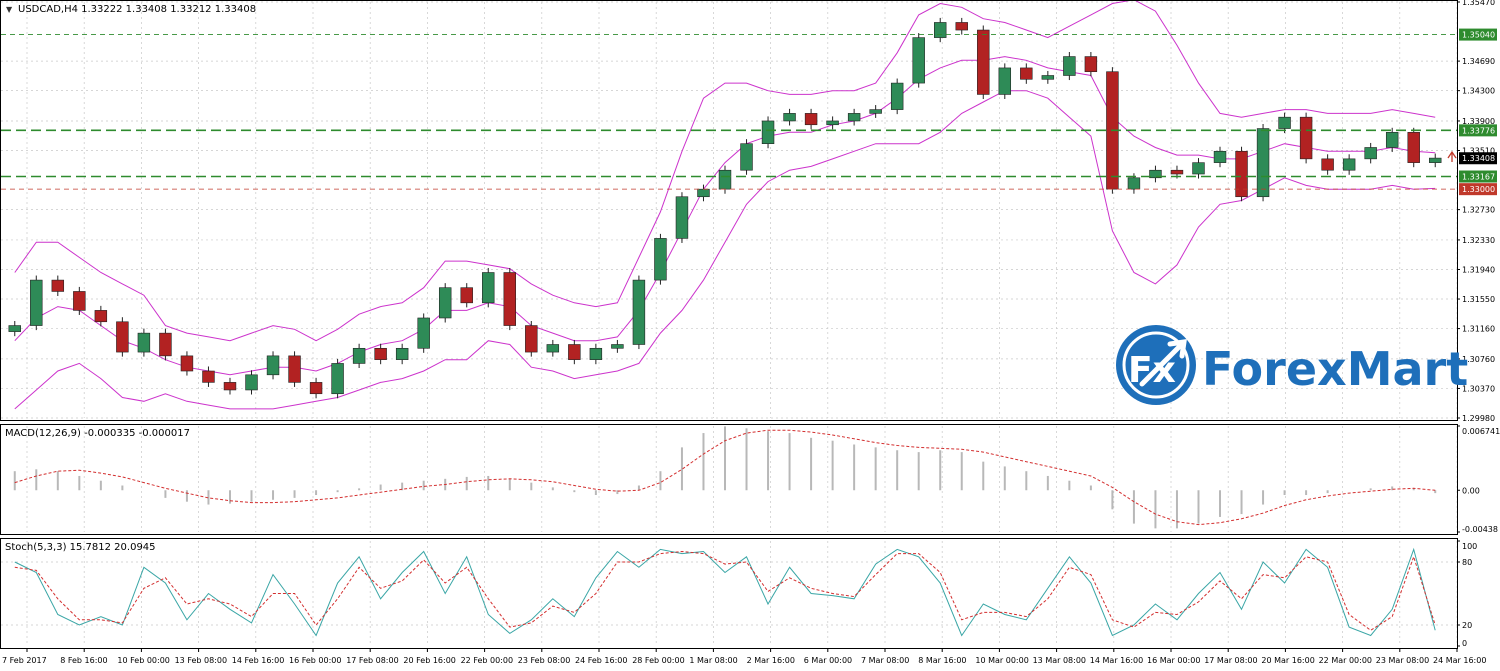 This screenshot has height=671, width=1500. I want to click on stoch-tick-label: 20, so click(1467, 625).